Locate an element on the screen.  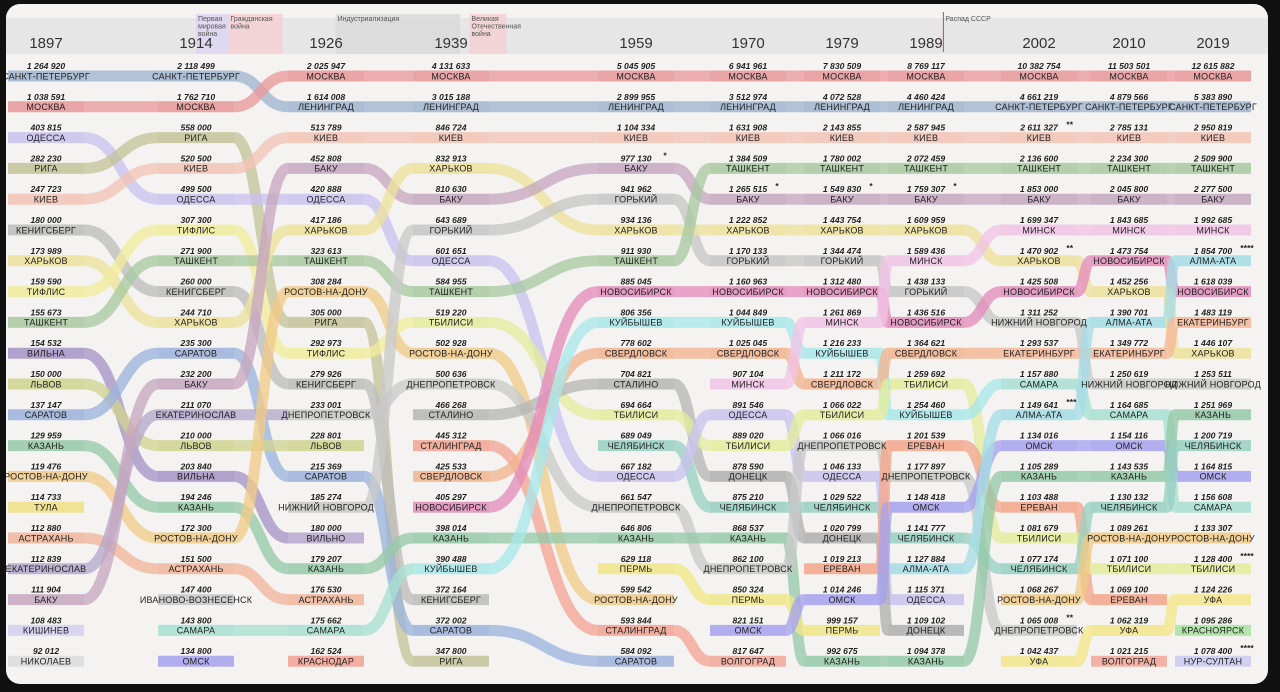
city-label-челябинск-2002: ЧЕЛЯБИНСК is located at coordinates (1039, 569).